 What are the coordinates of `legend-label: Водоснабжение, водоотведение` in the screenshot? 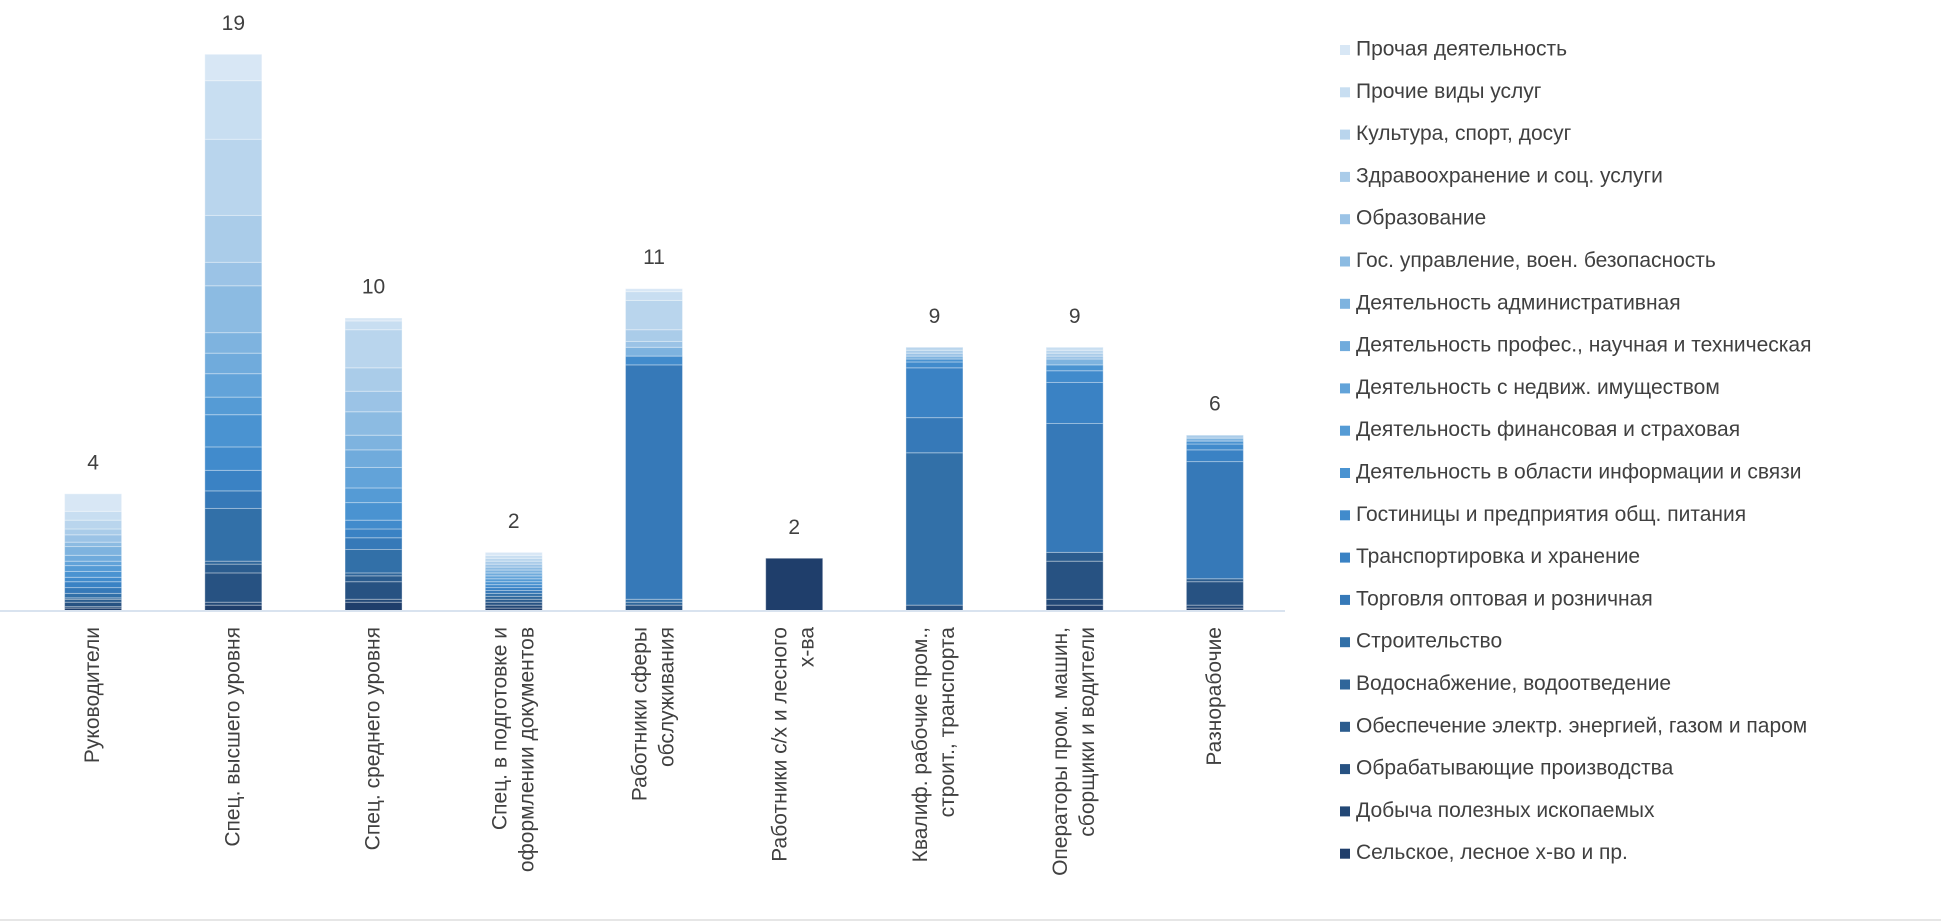 It's located at (1513, 683).